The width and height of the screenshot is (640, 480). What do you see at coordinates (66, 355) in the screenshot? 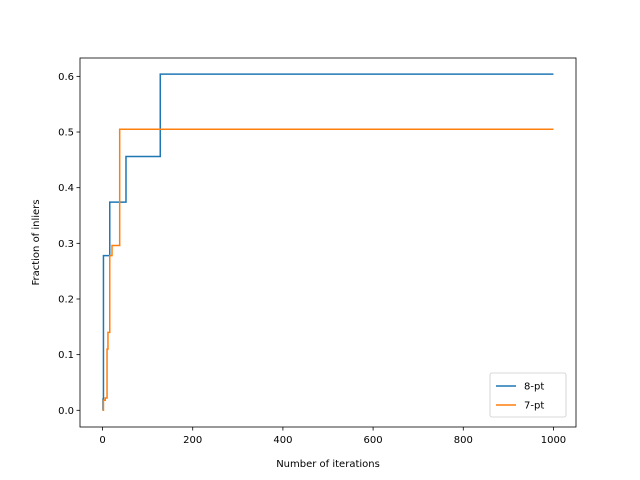
I see `y-tick-label: 0.1` at bounding box center [66, 355].